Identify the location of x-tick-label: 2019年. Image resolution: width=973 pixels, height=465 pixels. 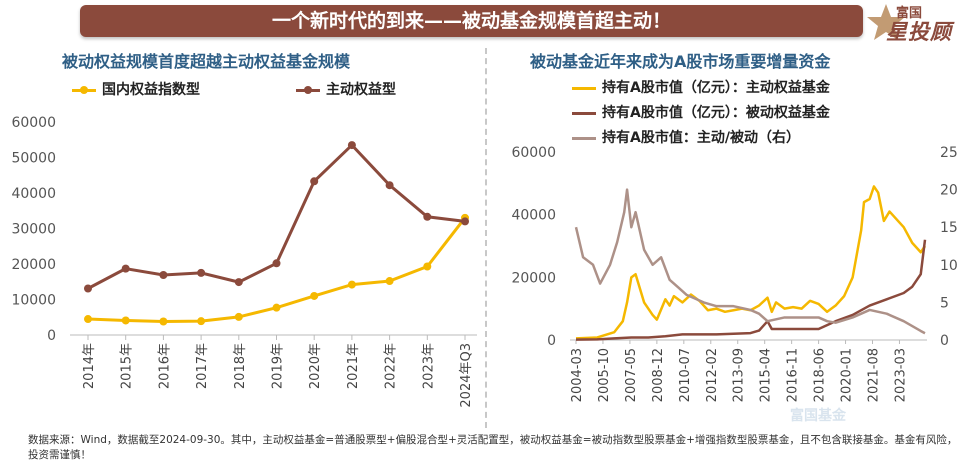
(278, 366).